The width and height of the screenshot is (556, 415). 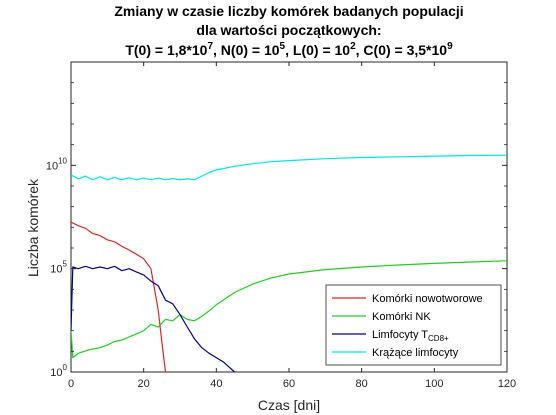 I want to click on legend-label-cd8: Limfocyty TCD8+, so click(x=410, y=336).